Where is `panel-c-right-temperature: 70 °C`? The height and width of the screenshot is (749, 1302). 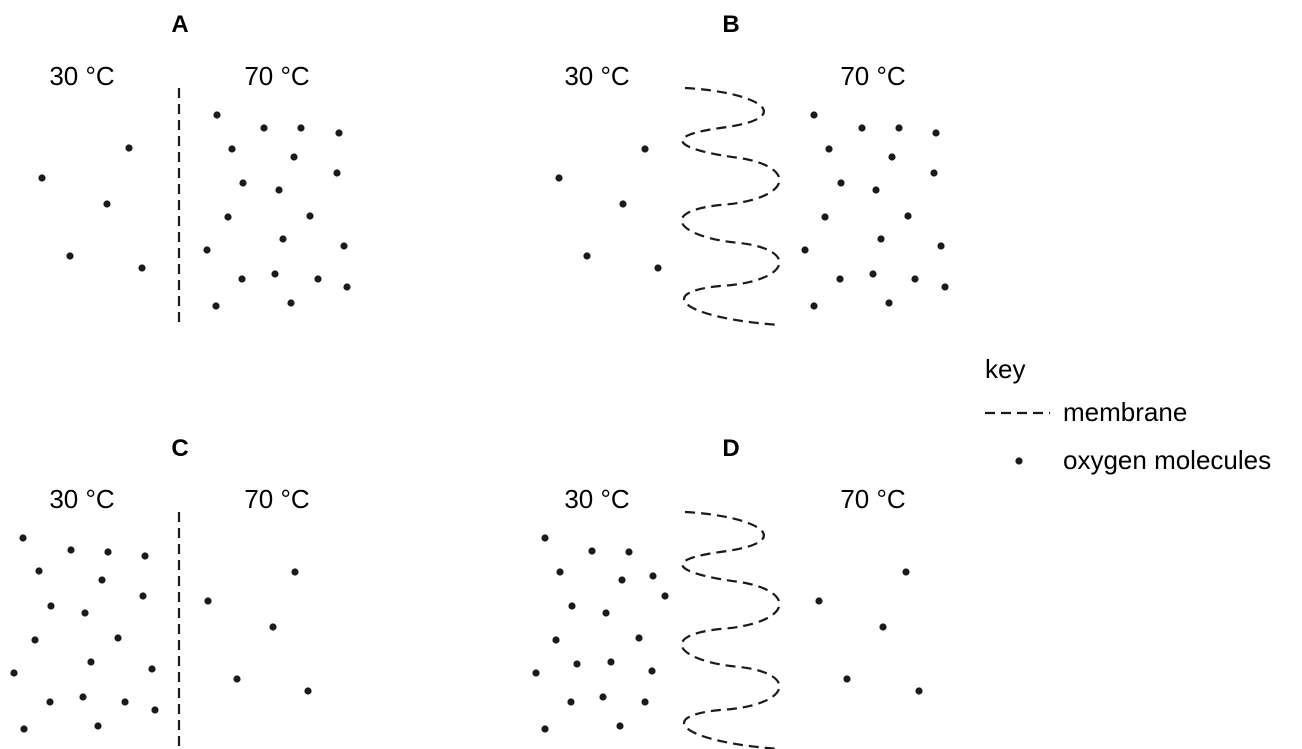
panel-c-right-temperature: 70 °C is located at coordinates (276, 499).